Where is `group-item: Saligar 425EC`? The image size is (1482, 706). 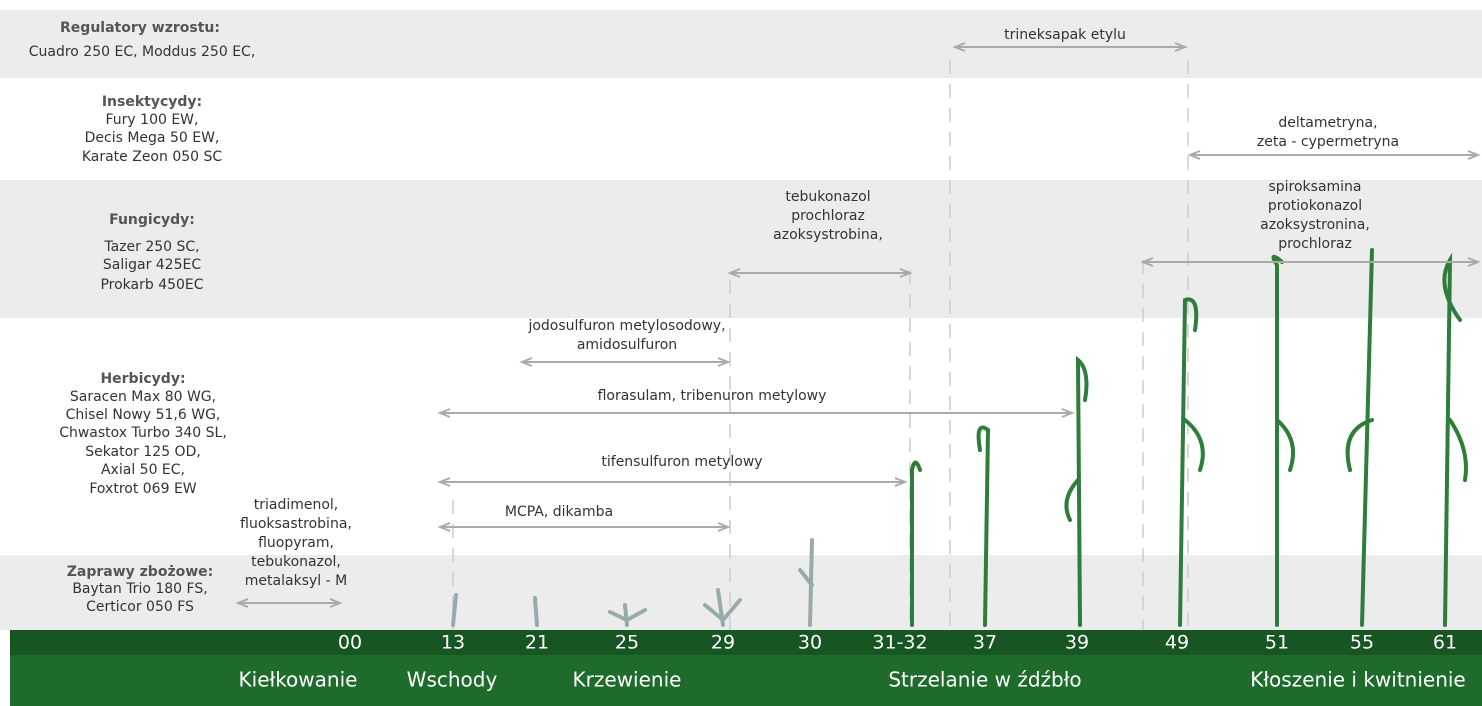 group-item: Saligar 425EC is located at coordinates (152, 265).